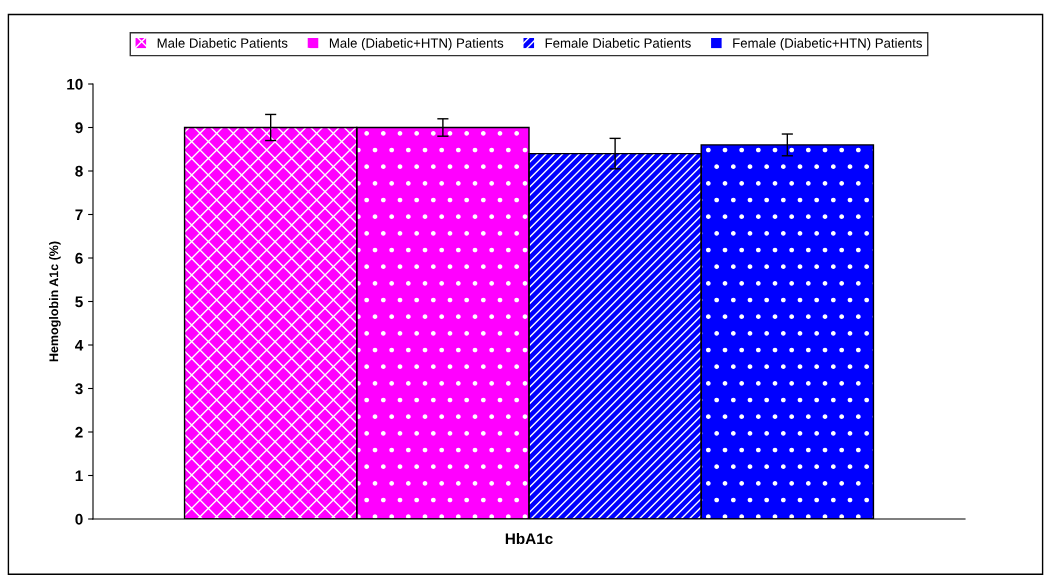 The image size is (1051, 580). Describe the element at coordinates (79, 258) in the screenshot. I see `y-tick-label: 6` at that location.